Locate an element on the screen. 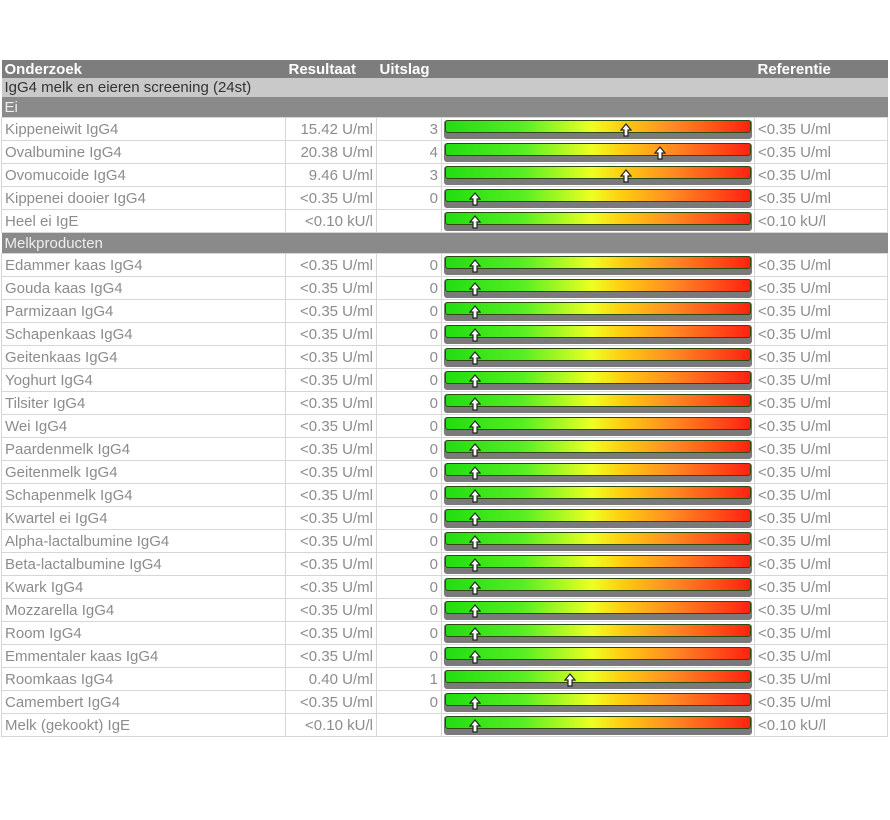 The height and width of the screenshot is (820, 890). table-row: Schapenmelk IgG4 <0.35 U/ml 0 <0.35 U/ml is located at coordinates (444, 495).